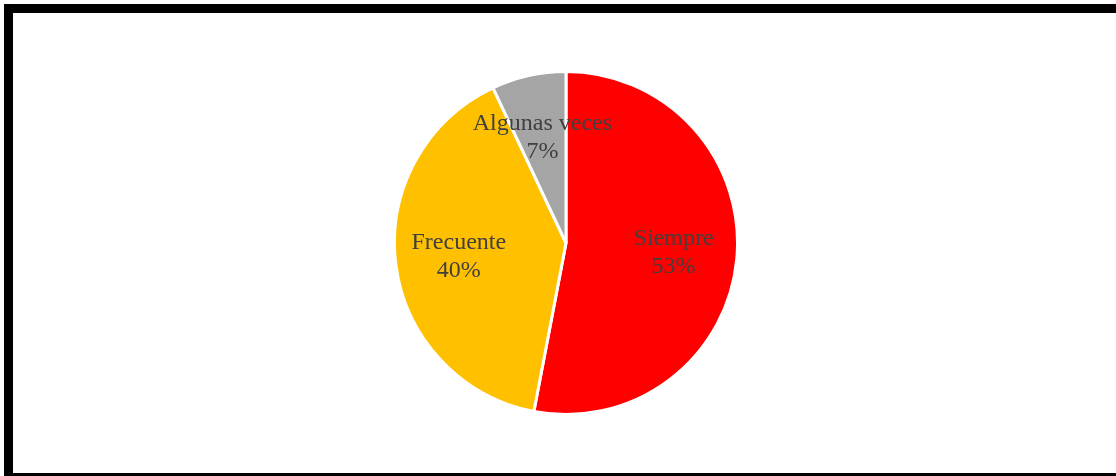 This screenshot has width=1116, height=476. I want to click on data-label: 7%, so click(542, 149).